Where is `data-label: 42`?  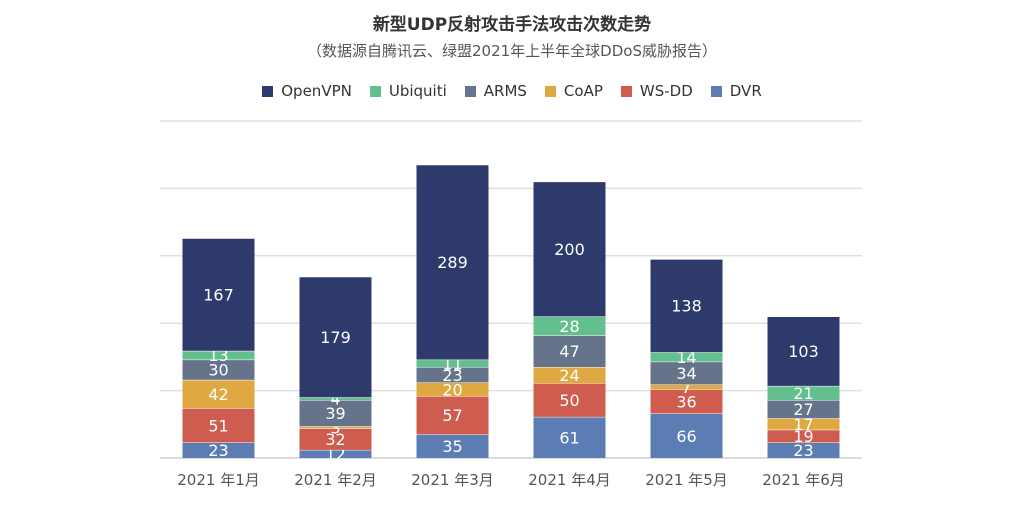
data-label: 42 is located at coordinates (218, 394).